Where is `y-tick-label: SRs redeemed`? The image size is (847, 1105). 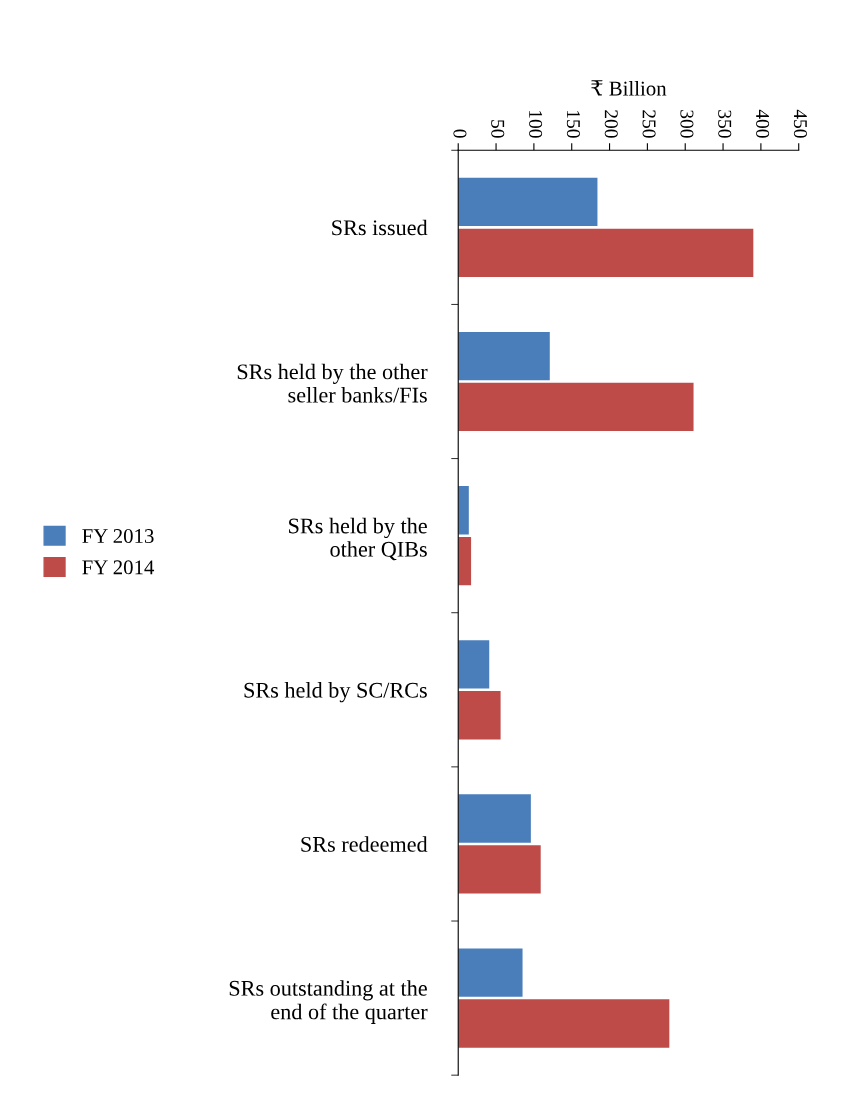
y-tick-label: SRs redeemed is located at coordinates (364, 844).